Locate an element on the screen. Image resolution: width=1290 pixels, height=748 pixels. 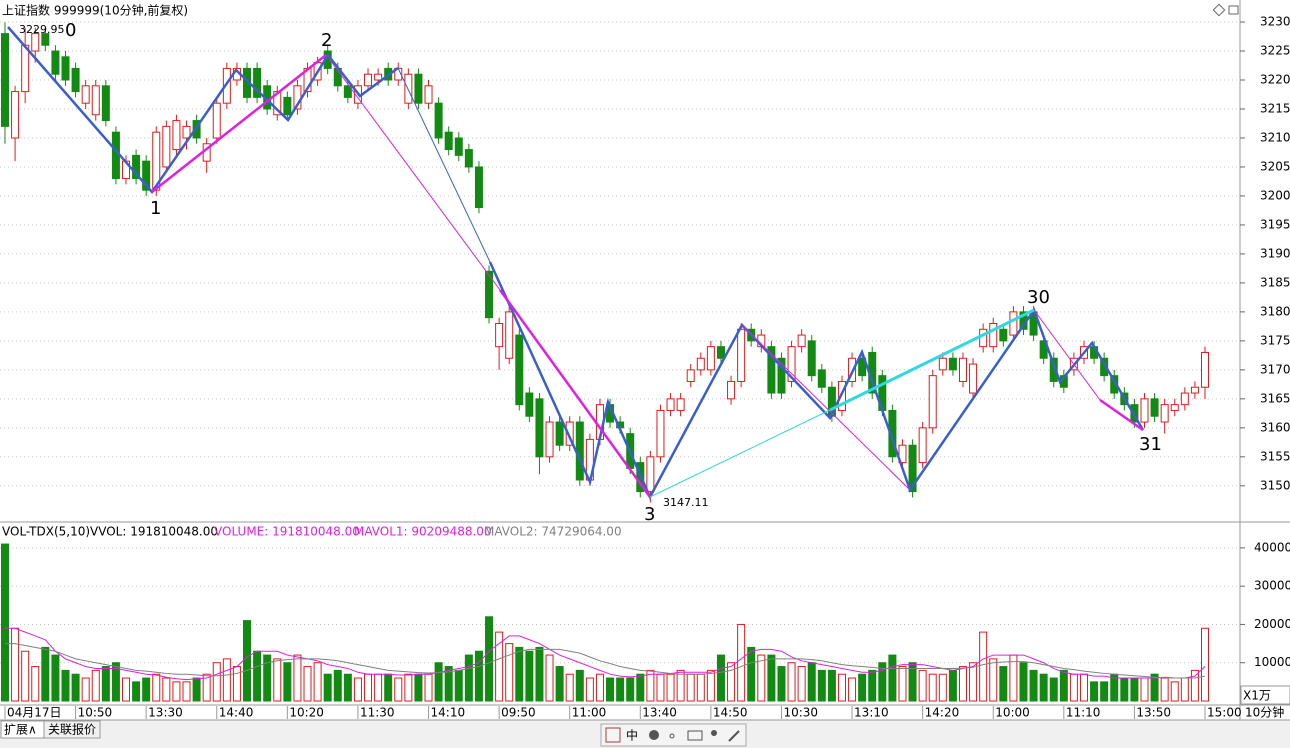
volume-unit: X1万 is located at coordinates (1257, 696).